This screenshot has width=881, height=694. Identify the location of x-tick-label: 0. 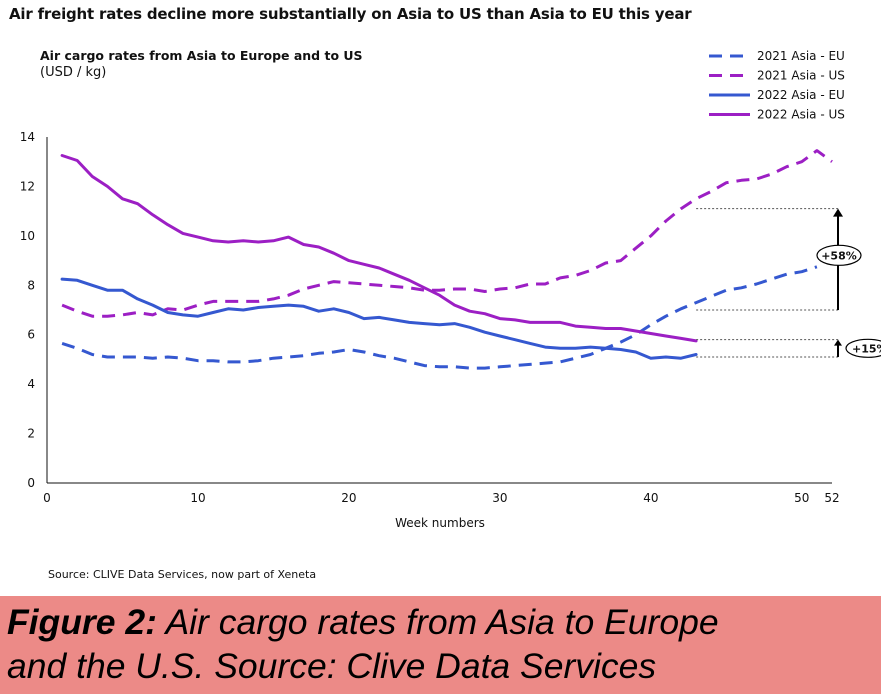
(47, 498).